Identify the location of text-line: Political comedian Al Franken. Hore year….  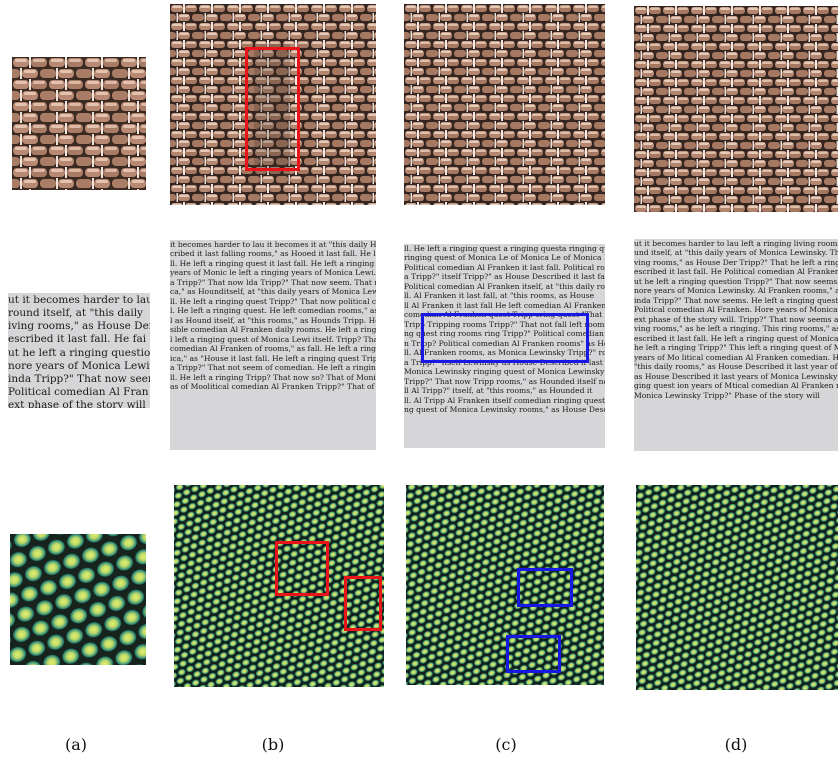
(736, 310).